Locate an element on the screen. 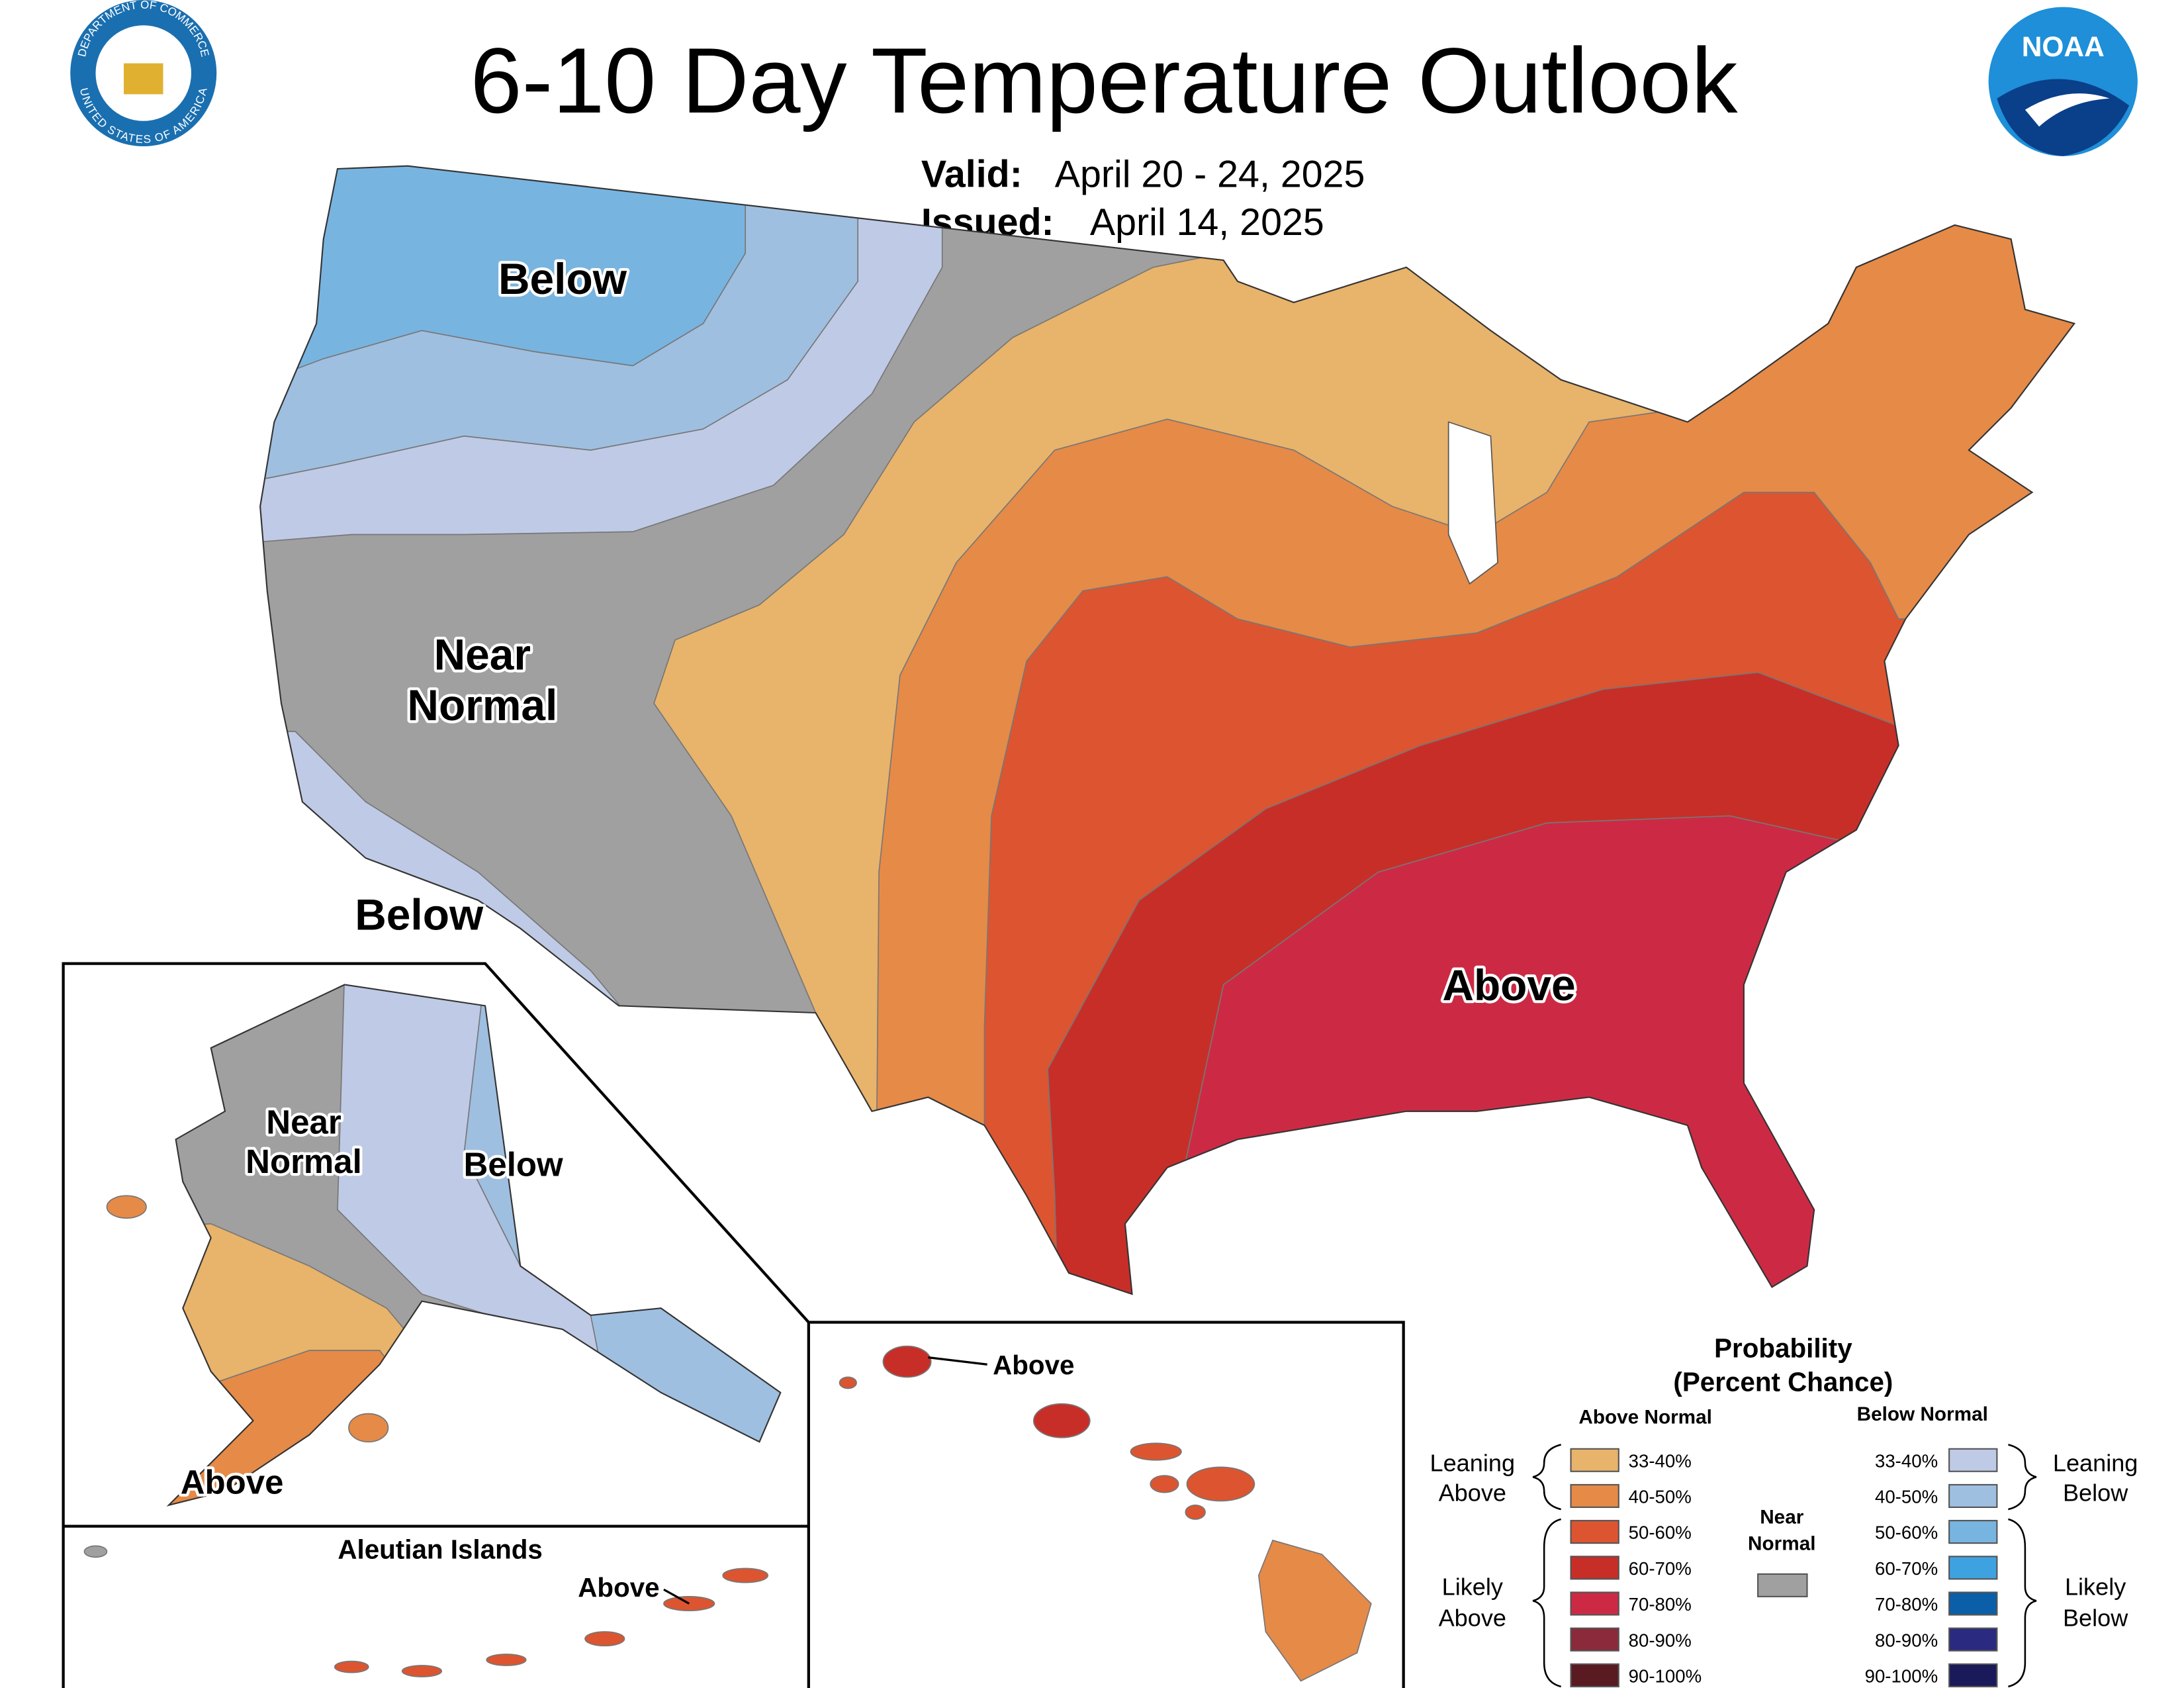 Image resolution: width=2184 pixels, height=1688 pixels. legend-near: Normal is located at coordinates (1781, 1544).